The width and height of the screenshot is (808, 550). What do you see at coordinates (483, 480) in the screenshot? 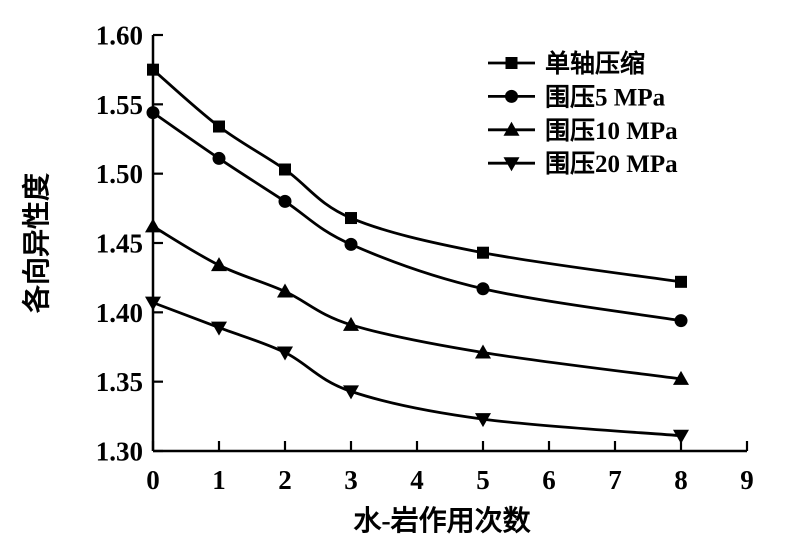
I see `x-tick-label: 5` at bounding box center [483, 480].